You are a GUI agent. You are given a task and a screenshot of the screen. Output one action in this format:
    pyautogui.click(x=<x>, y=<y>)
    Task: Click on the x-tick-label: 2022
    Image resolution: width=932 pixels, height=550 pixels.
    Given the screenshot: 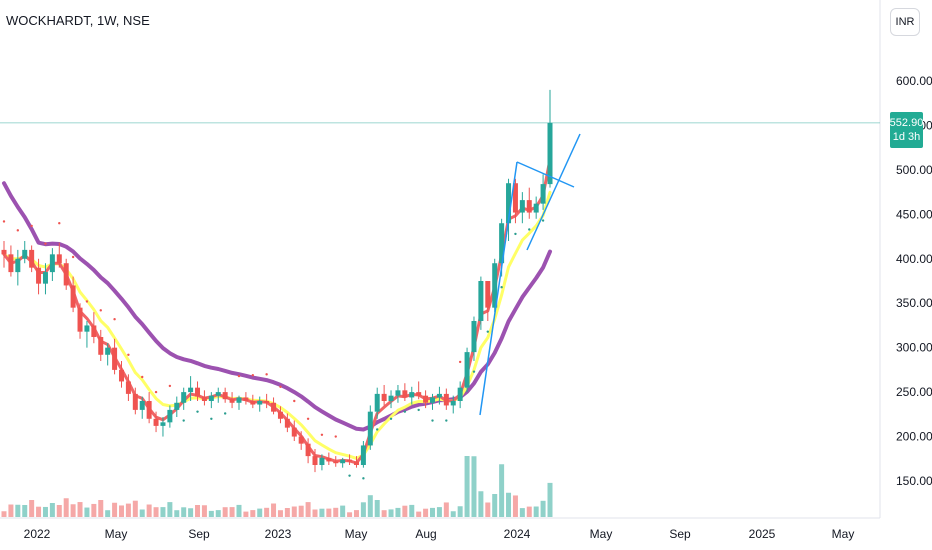 What is the action you would take?
    pyautogui.click(x=37, y=534)
    